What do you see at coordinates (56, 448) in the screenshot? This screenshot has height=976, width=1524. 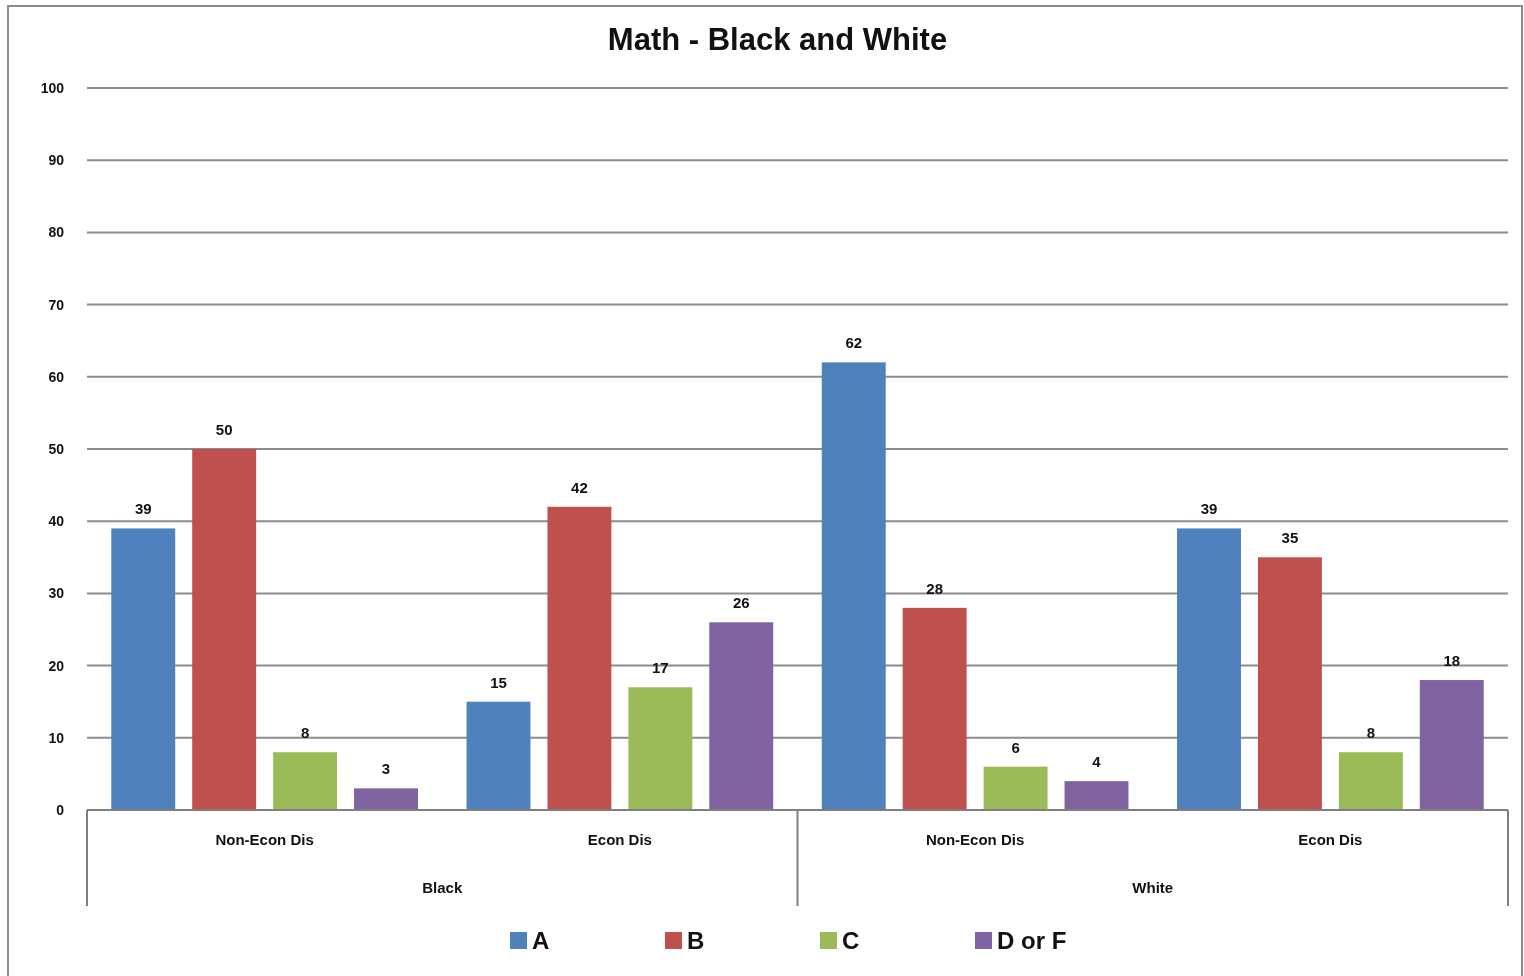 I see `y-tick-label: 50` at bounding box center [56, 448].